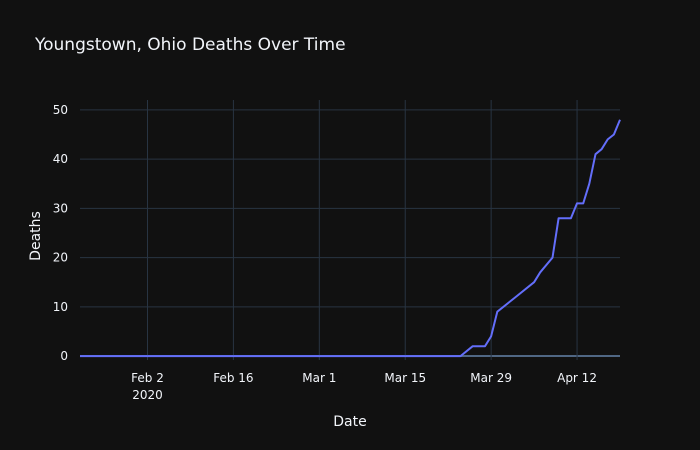 The image size is (700, 450). I want to click on x-tick-sublabel: 2020, so click(147, 395).